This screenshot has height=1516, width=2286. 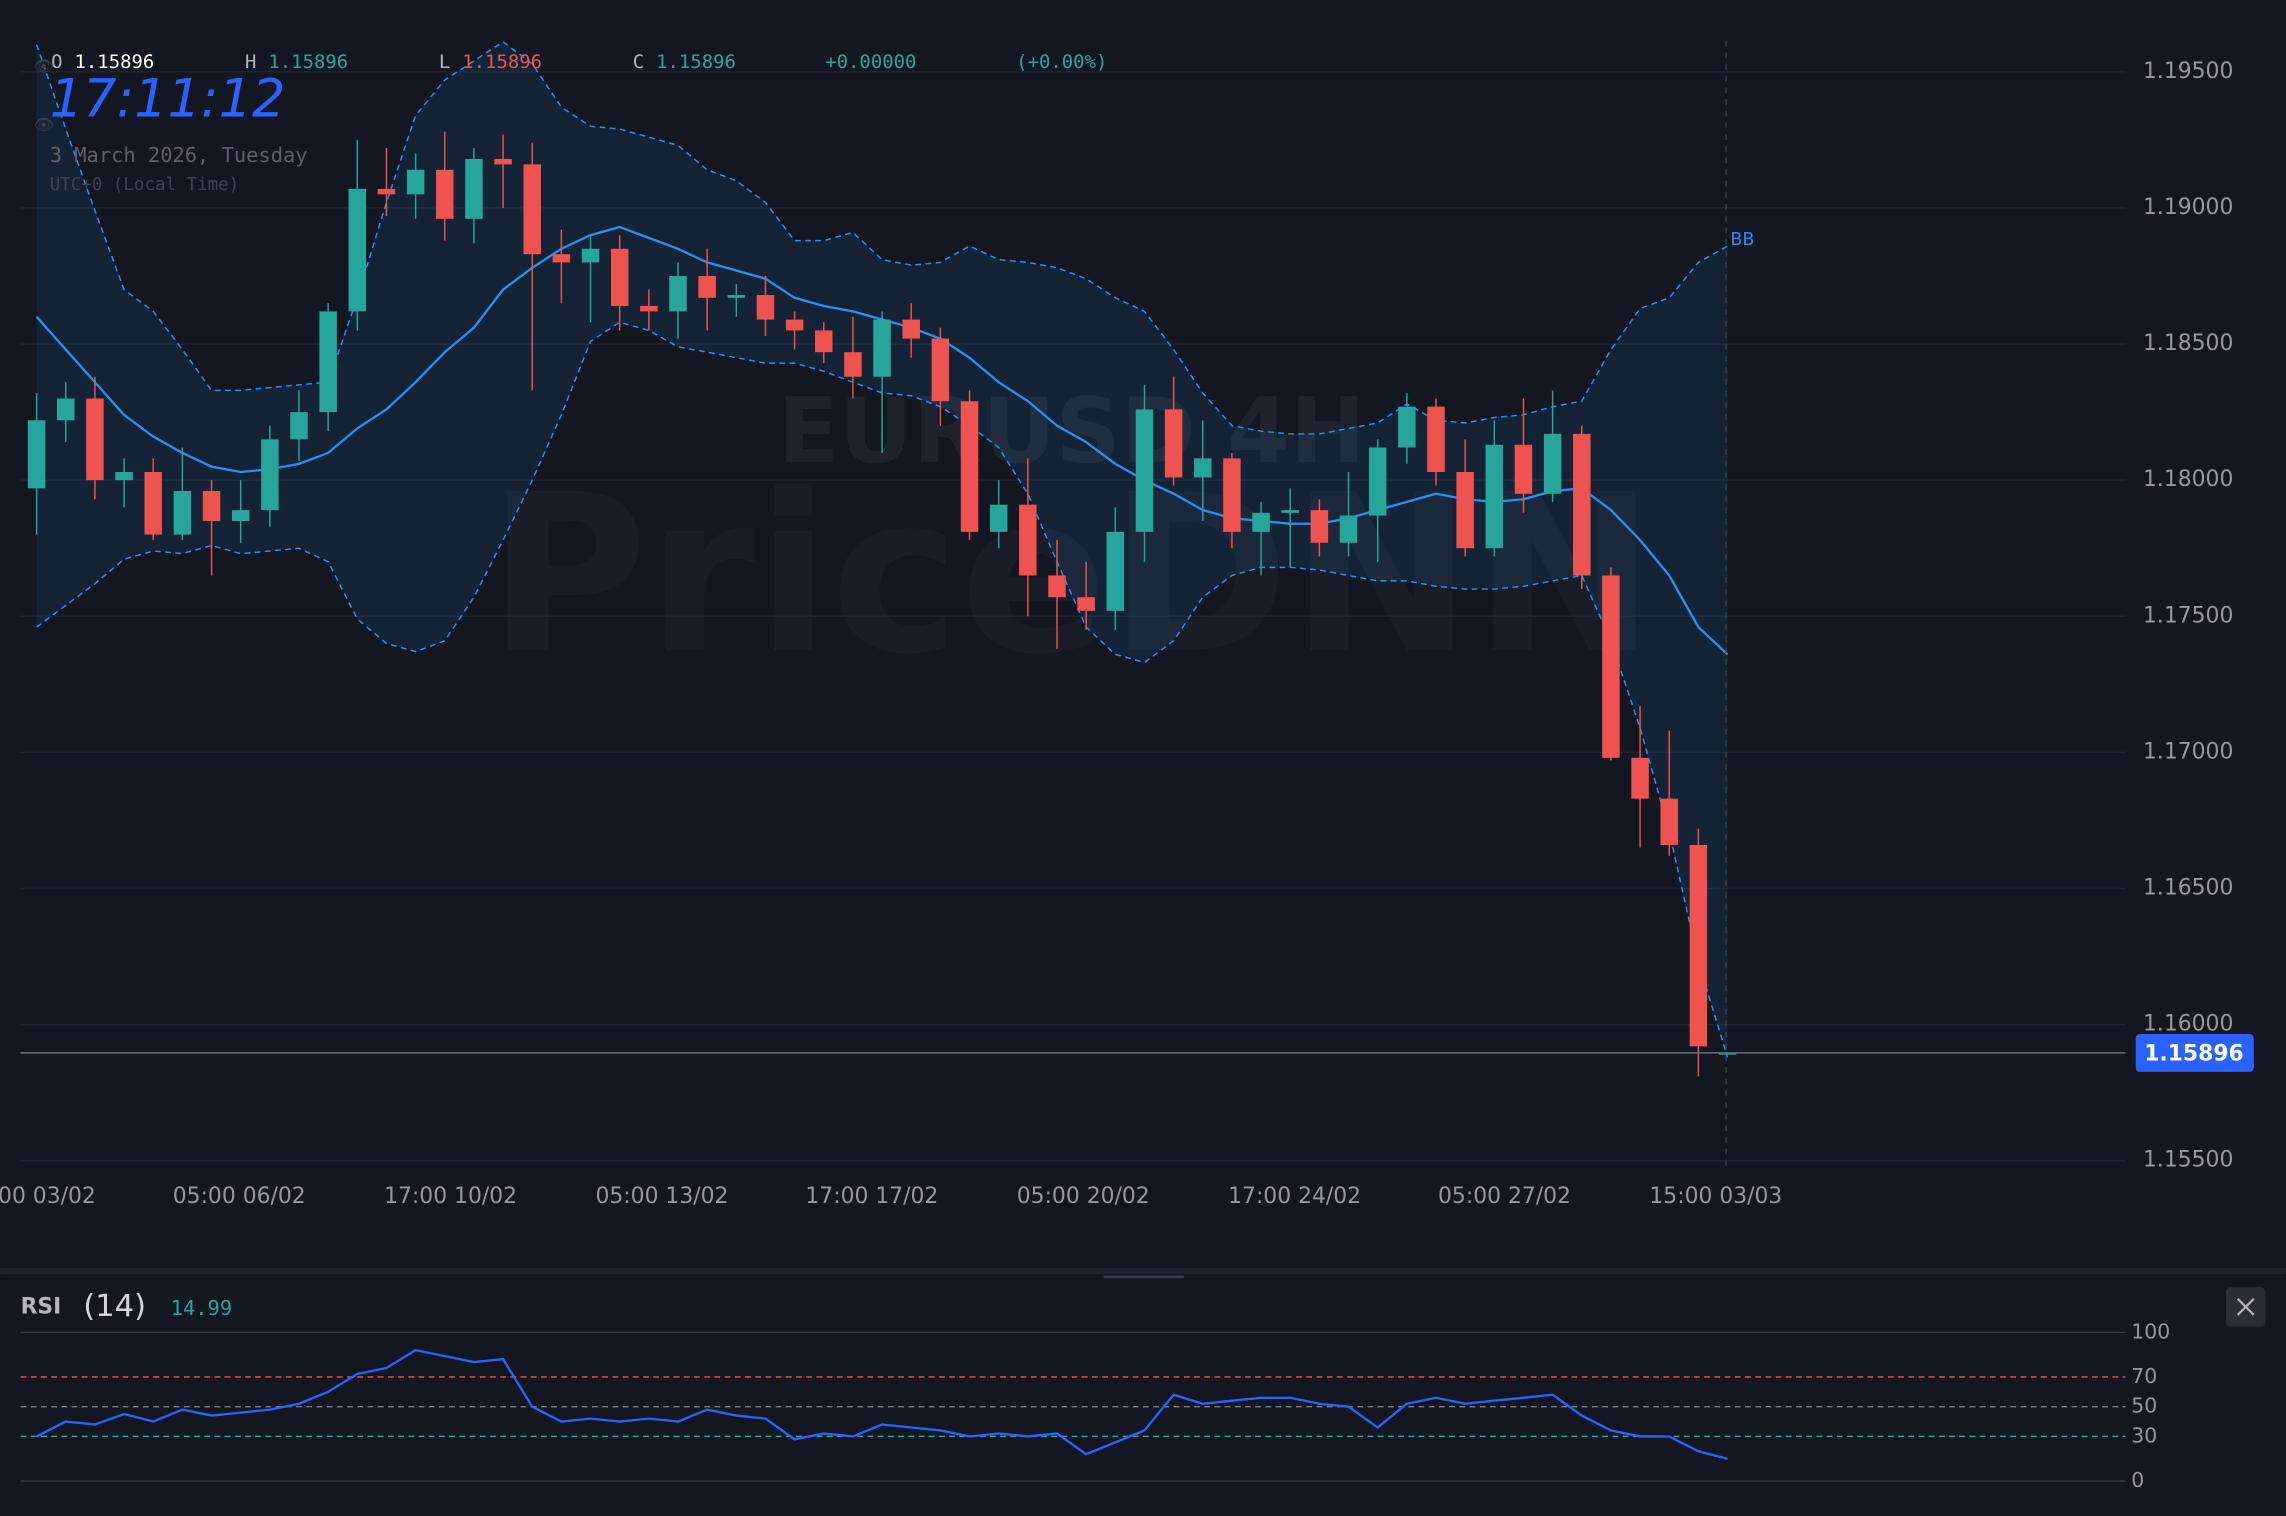 I want to click on rsi-line, so click(x=882, y=1404).